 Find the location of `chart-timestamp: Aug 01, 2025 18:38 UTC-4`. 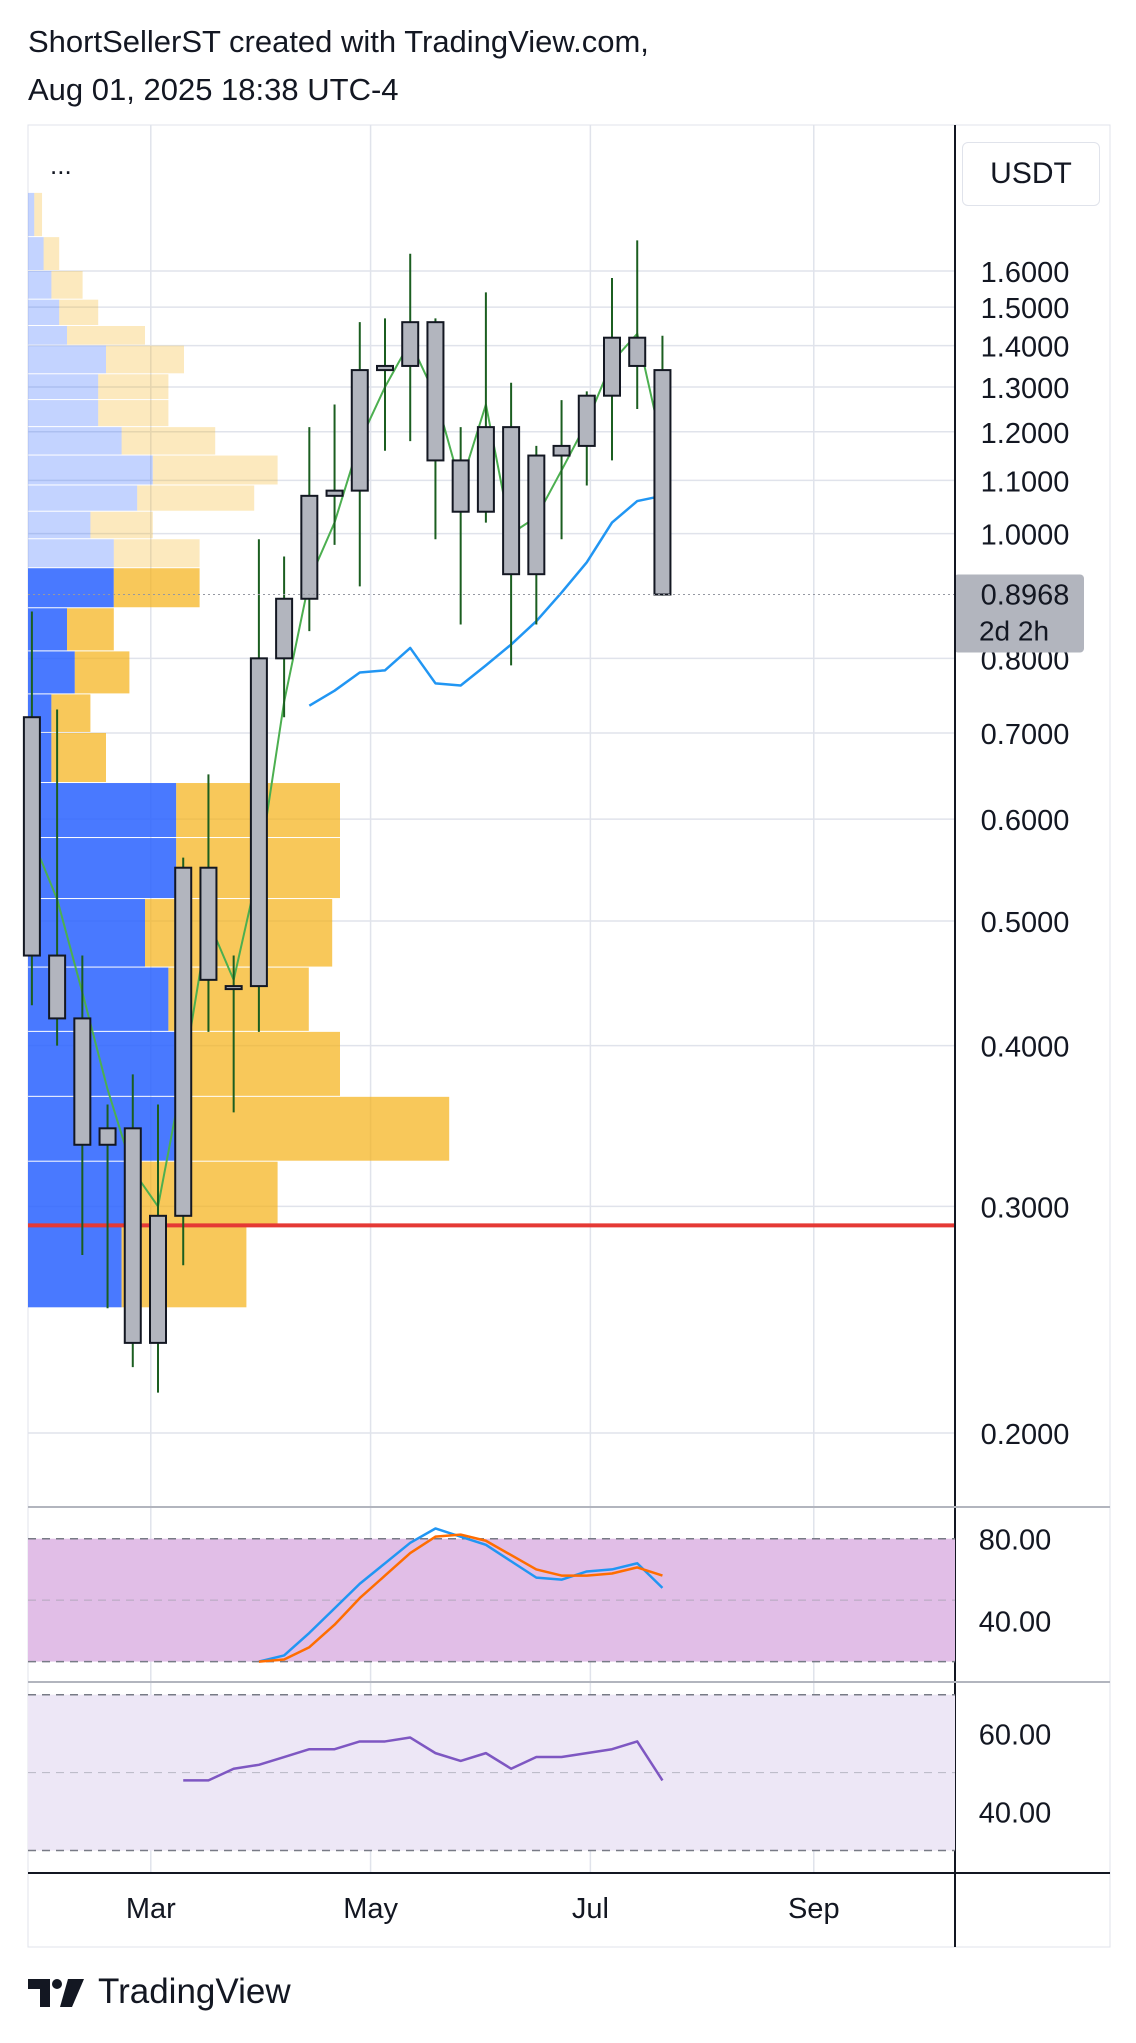

chart-timestamp: Aug 01, 2025 18:38 UTC-4 is located at coordinates (213, 89).